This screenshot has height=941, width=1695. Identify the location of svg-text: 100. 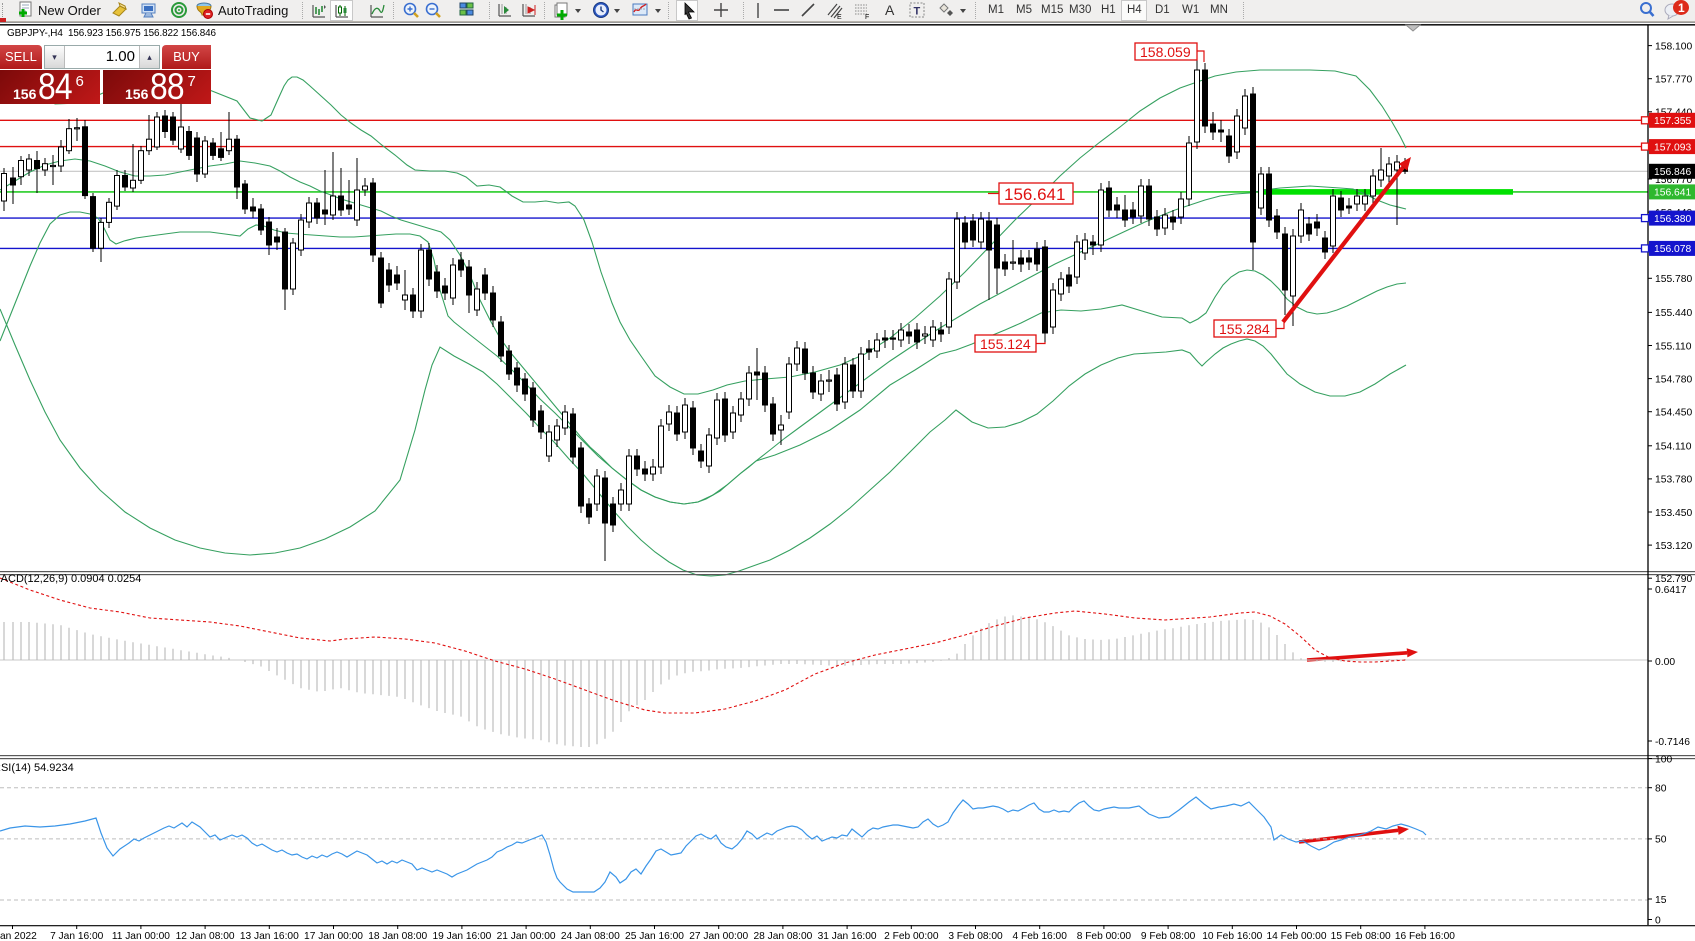
(1663, 759).